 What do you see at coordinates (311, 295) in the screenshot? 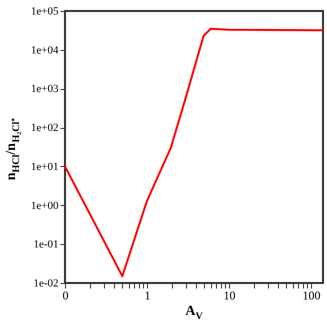
I see `x-tick-label: 100` at bounding box center [311, 295].